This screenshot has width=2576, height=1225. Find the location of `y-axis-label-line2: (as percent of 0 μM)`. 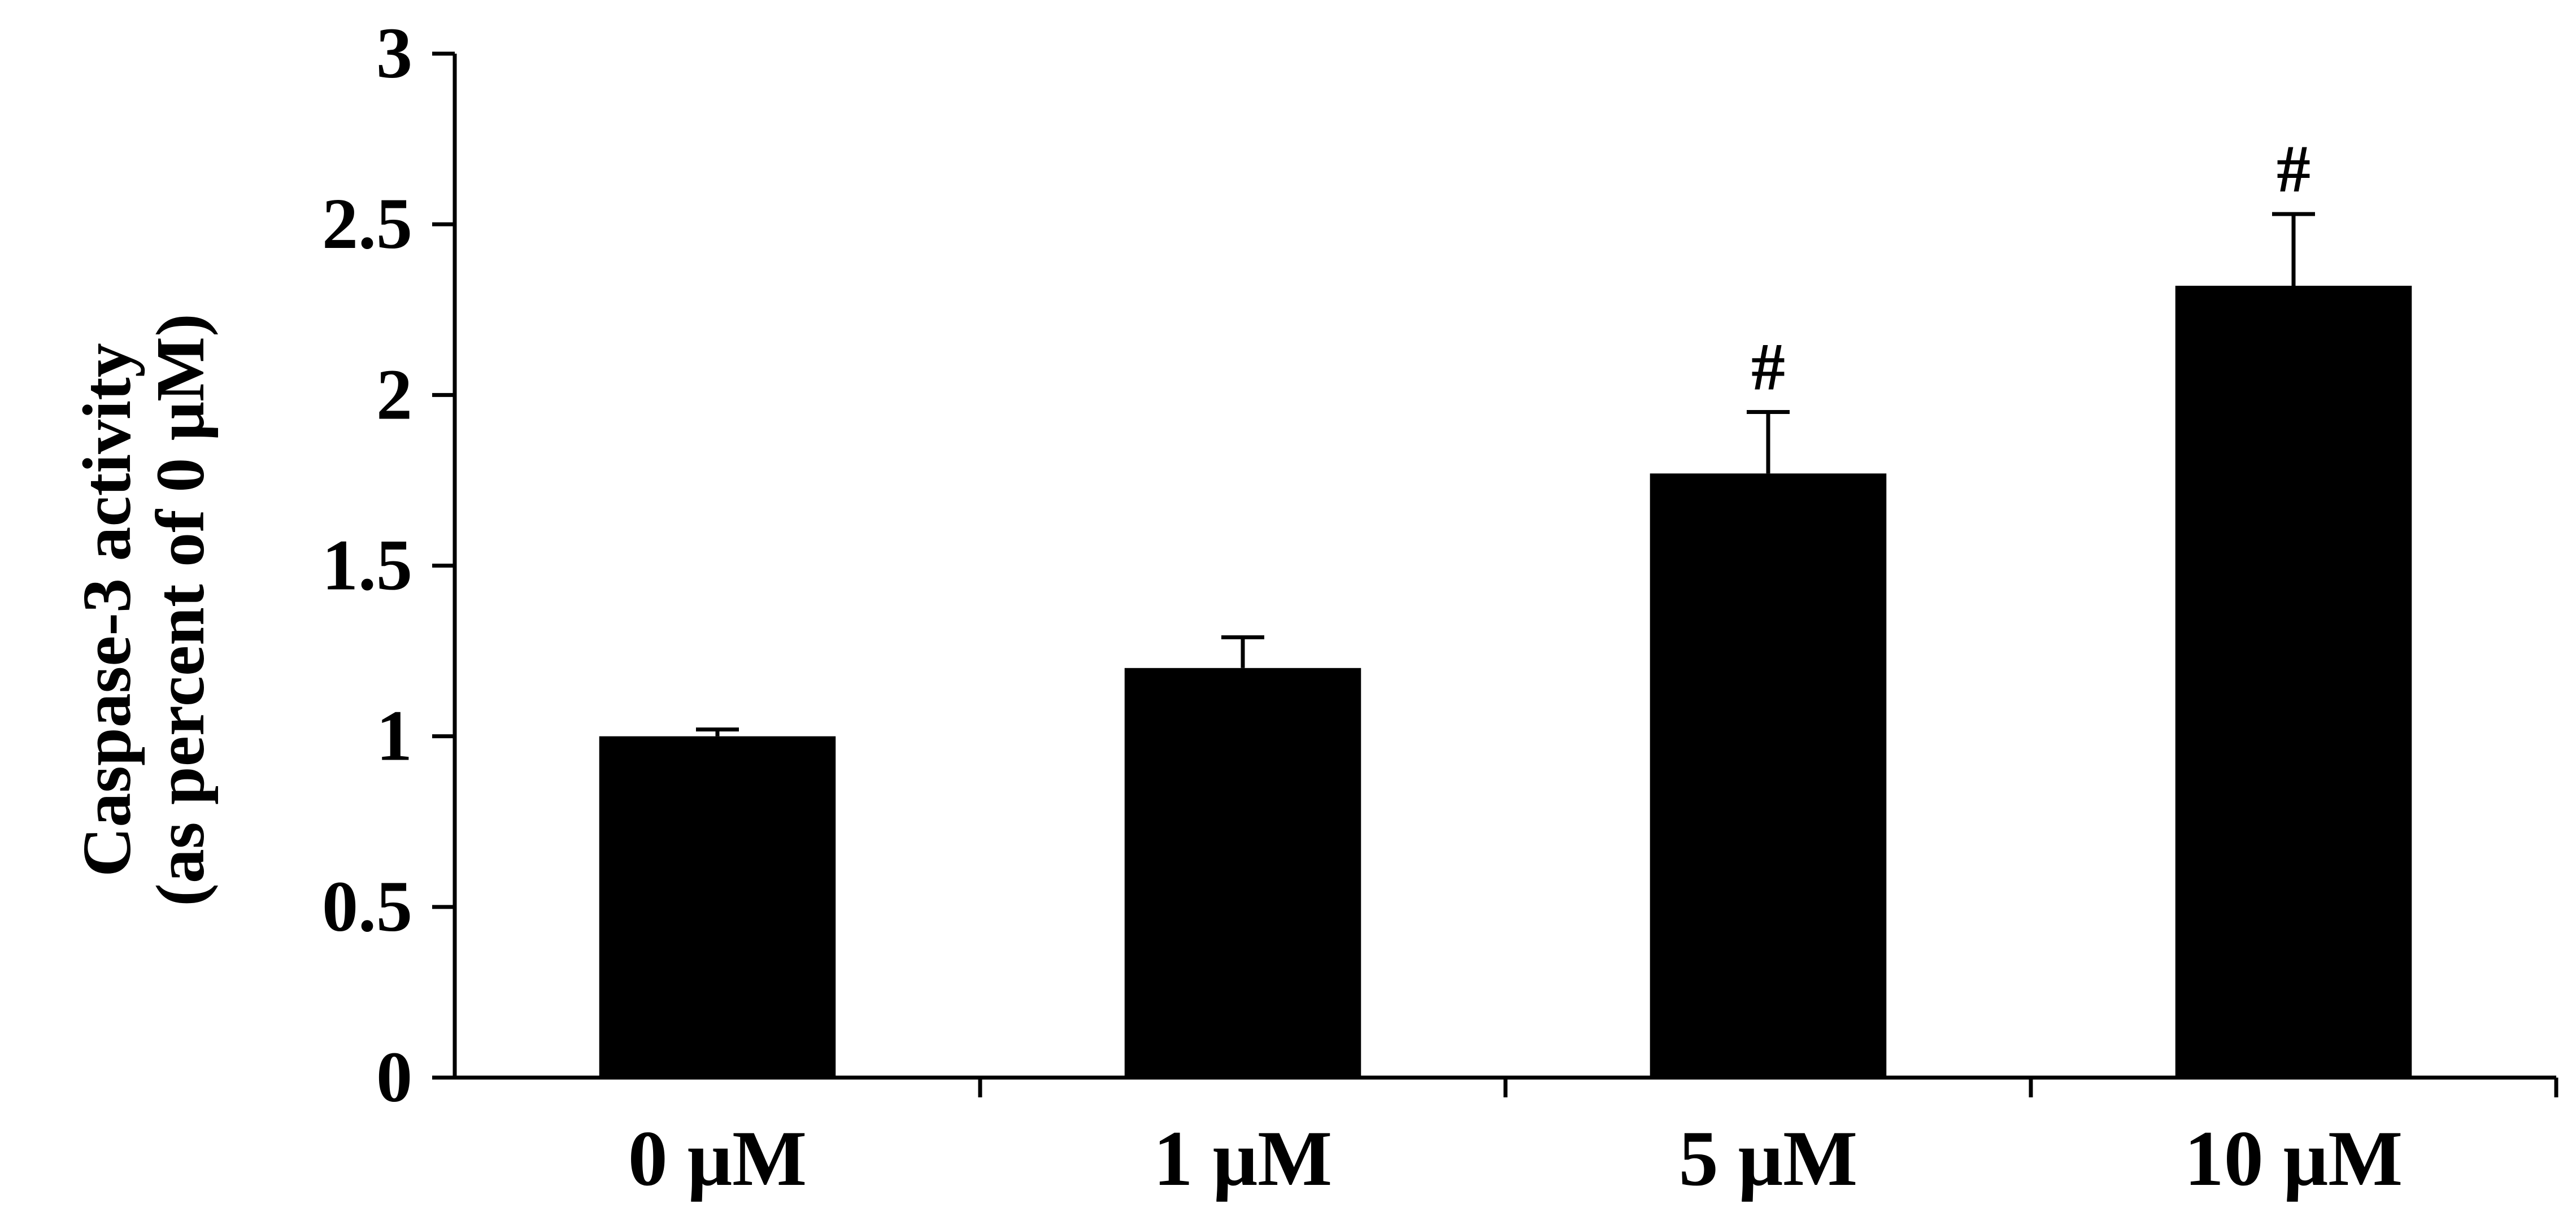

y-axis-label-line2: (as percent of 0 μM) is located at coordinates (180, 609).